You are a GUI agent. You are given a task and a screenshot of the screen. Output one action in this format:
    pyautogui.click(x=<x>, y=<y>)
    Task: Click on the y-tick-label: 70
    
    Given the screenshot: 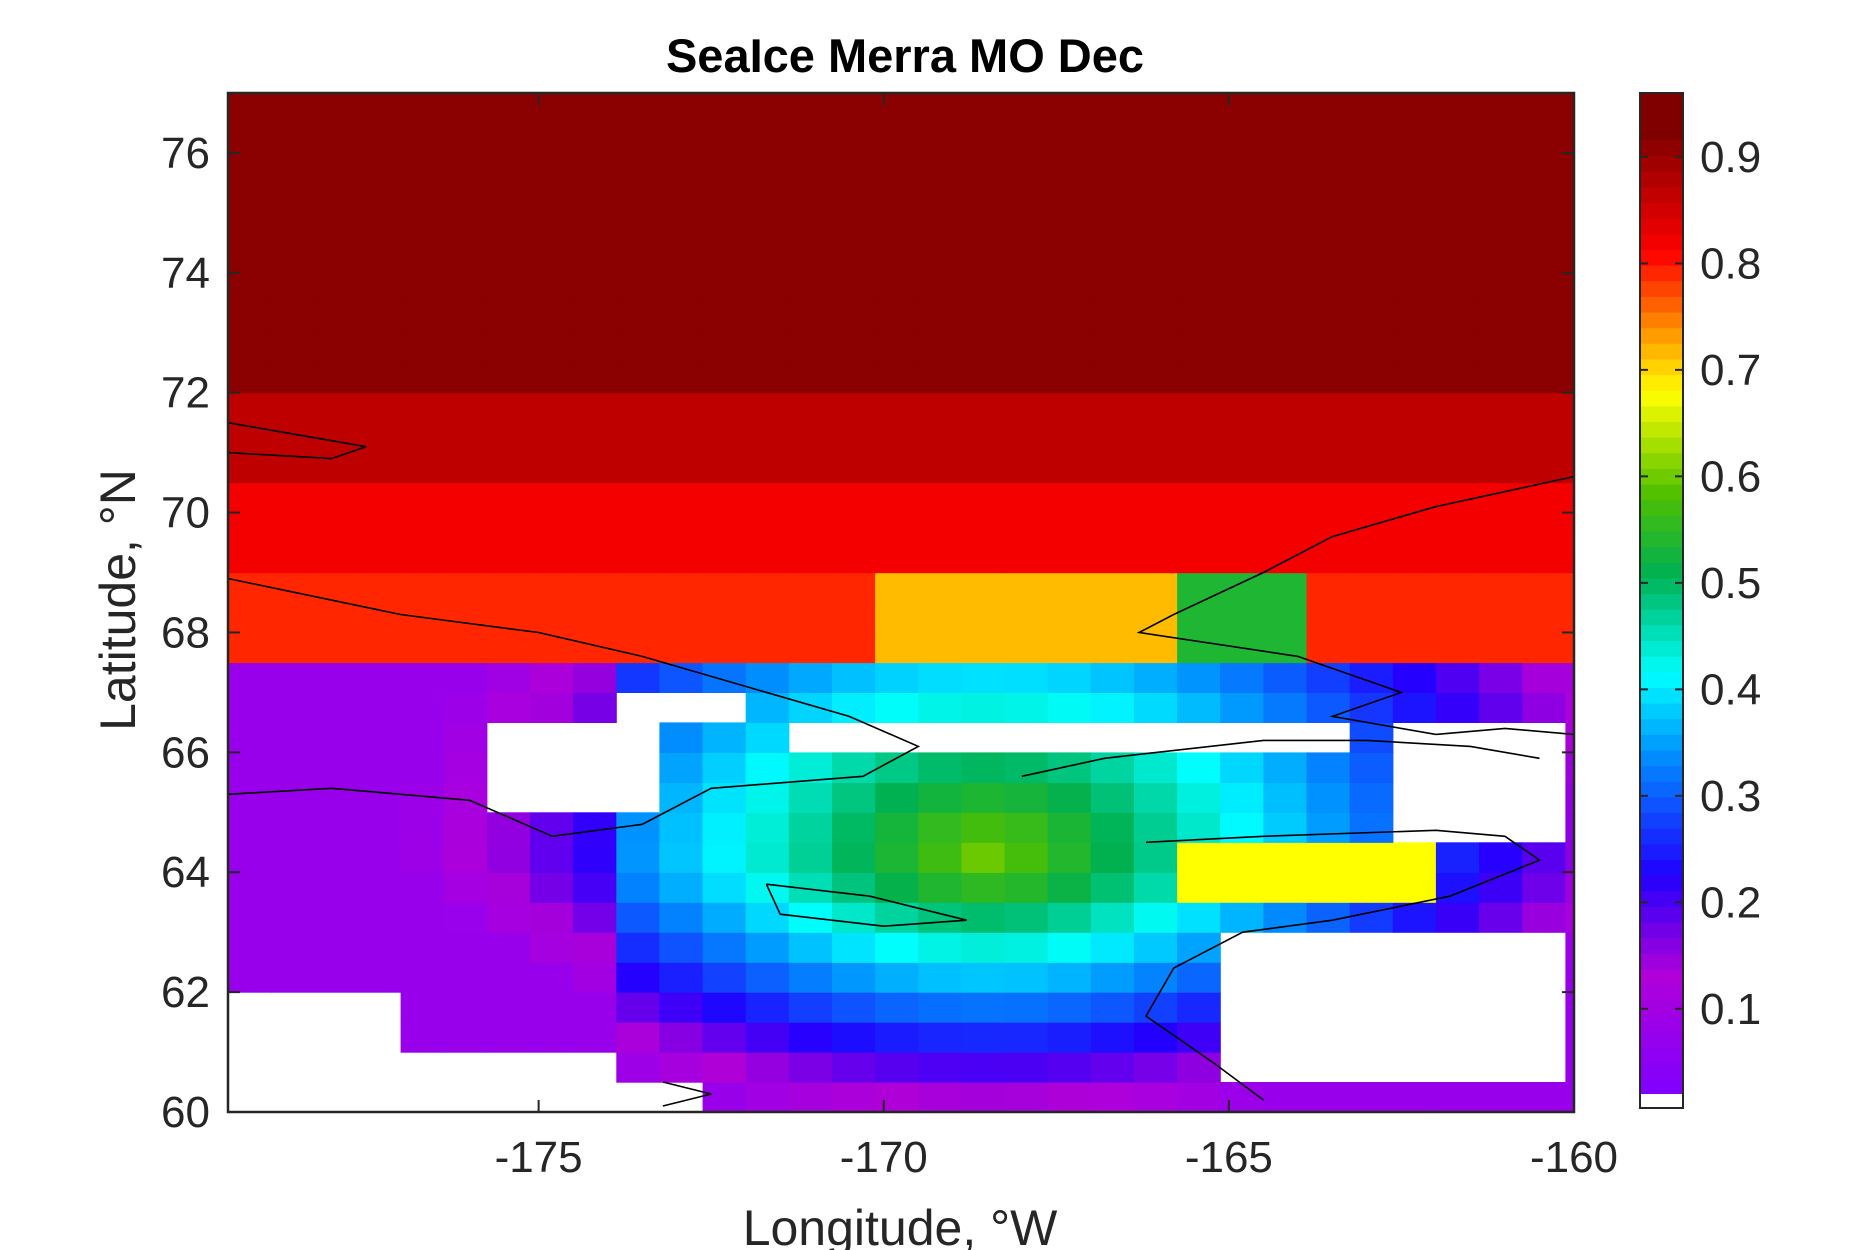 What is the action you would take?
    pyautogui.click(x=185, y=513)
    